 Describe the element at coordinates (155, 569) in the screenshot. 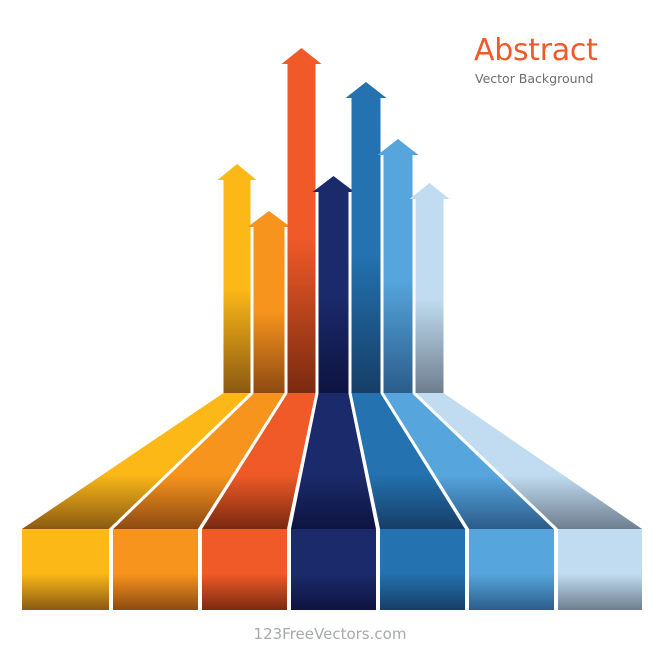

I see `light-orange-strip-front-face` at that location.